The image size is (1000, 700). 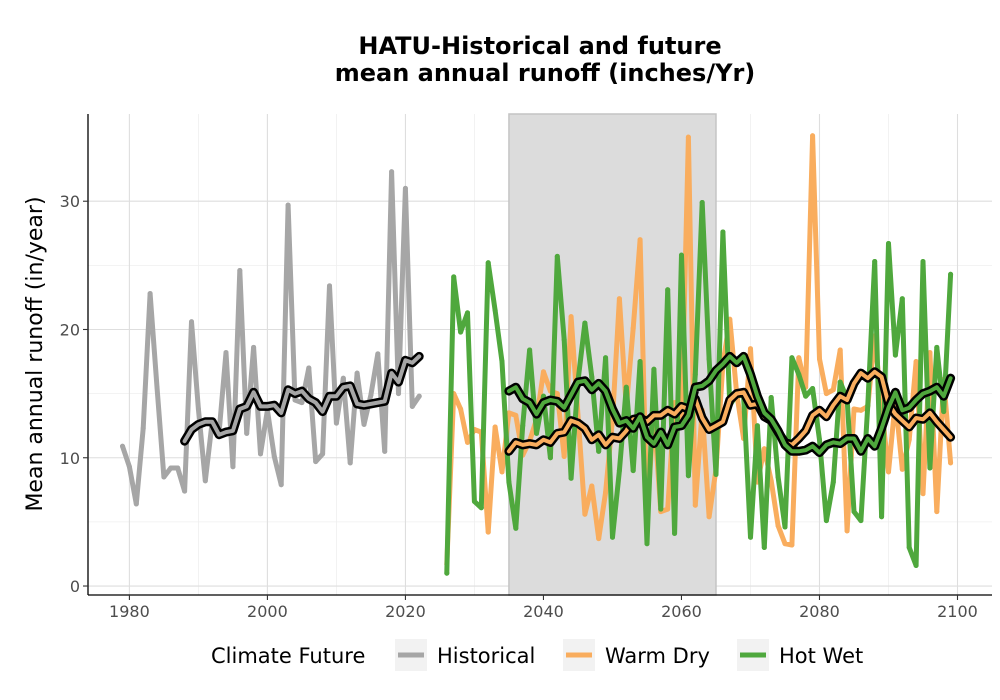 I want to click on y-tick-label: 30, so click(x=70, y=201).